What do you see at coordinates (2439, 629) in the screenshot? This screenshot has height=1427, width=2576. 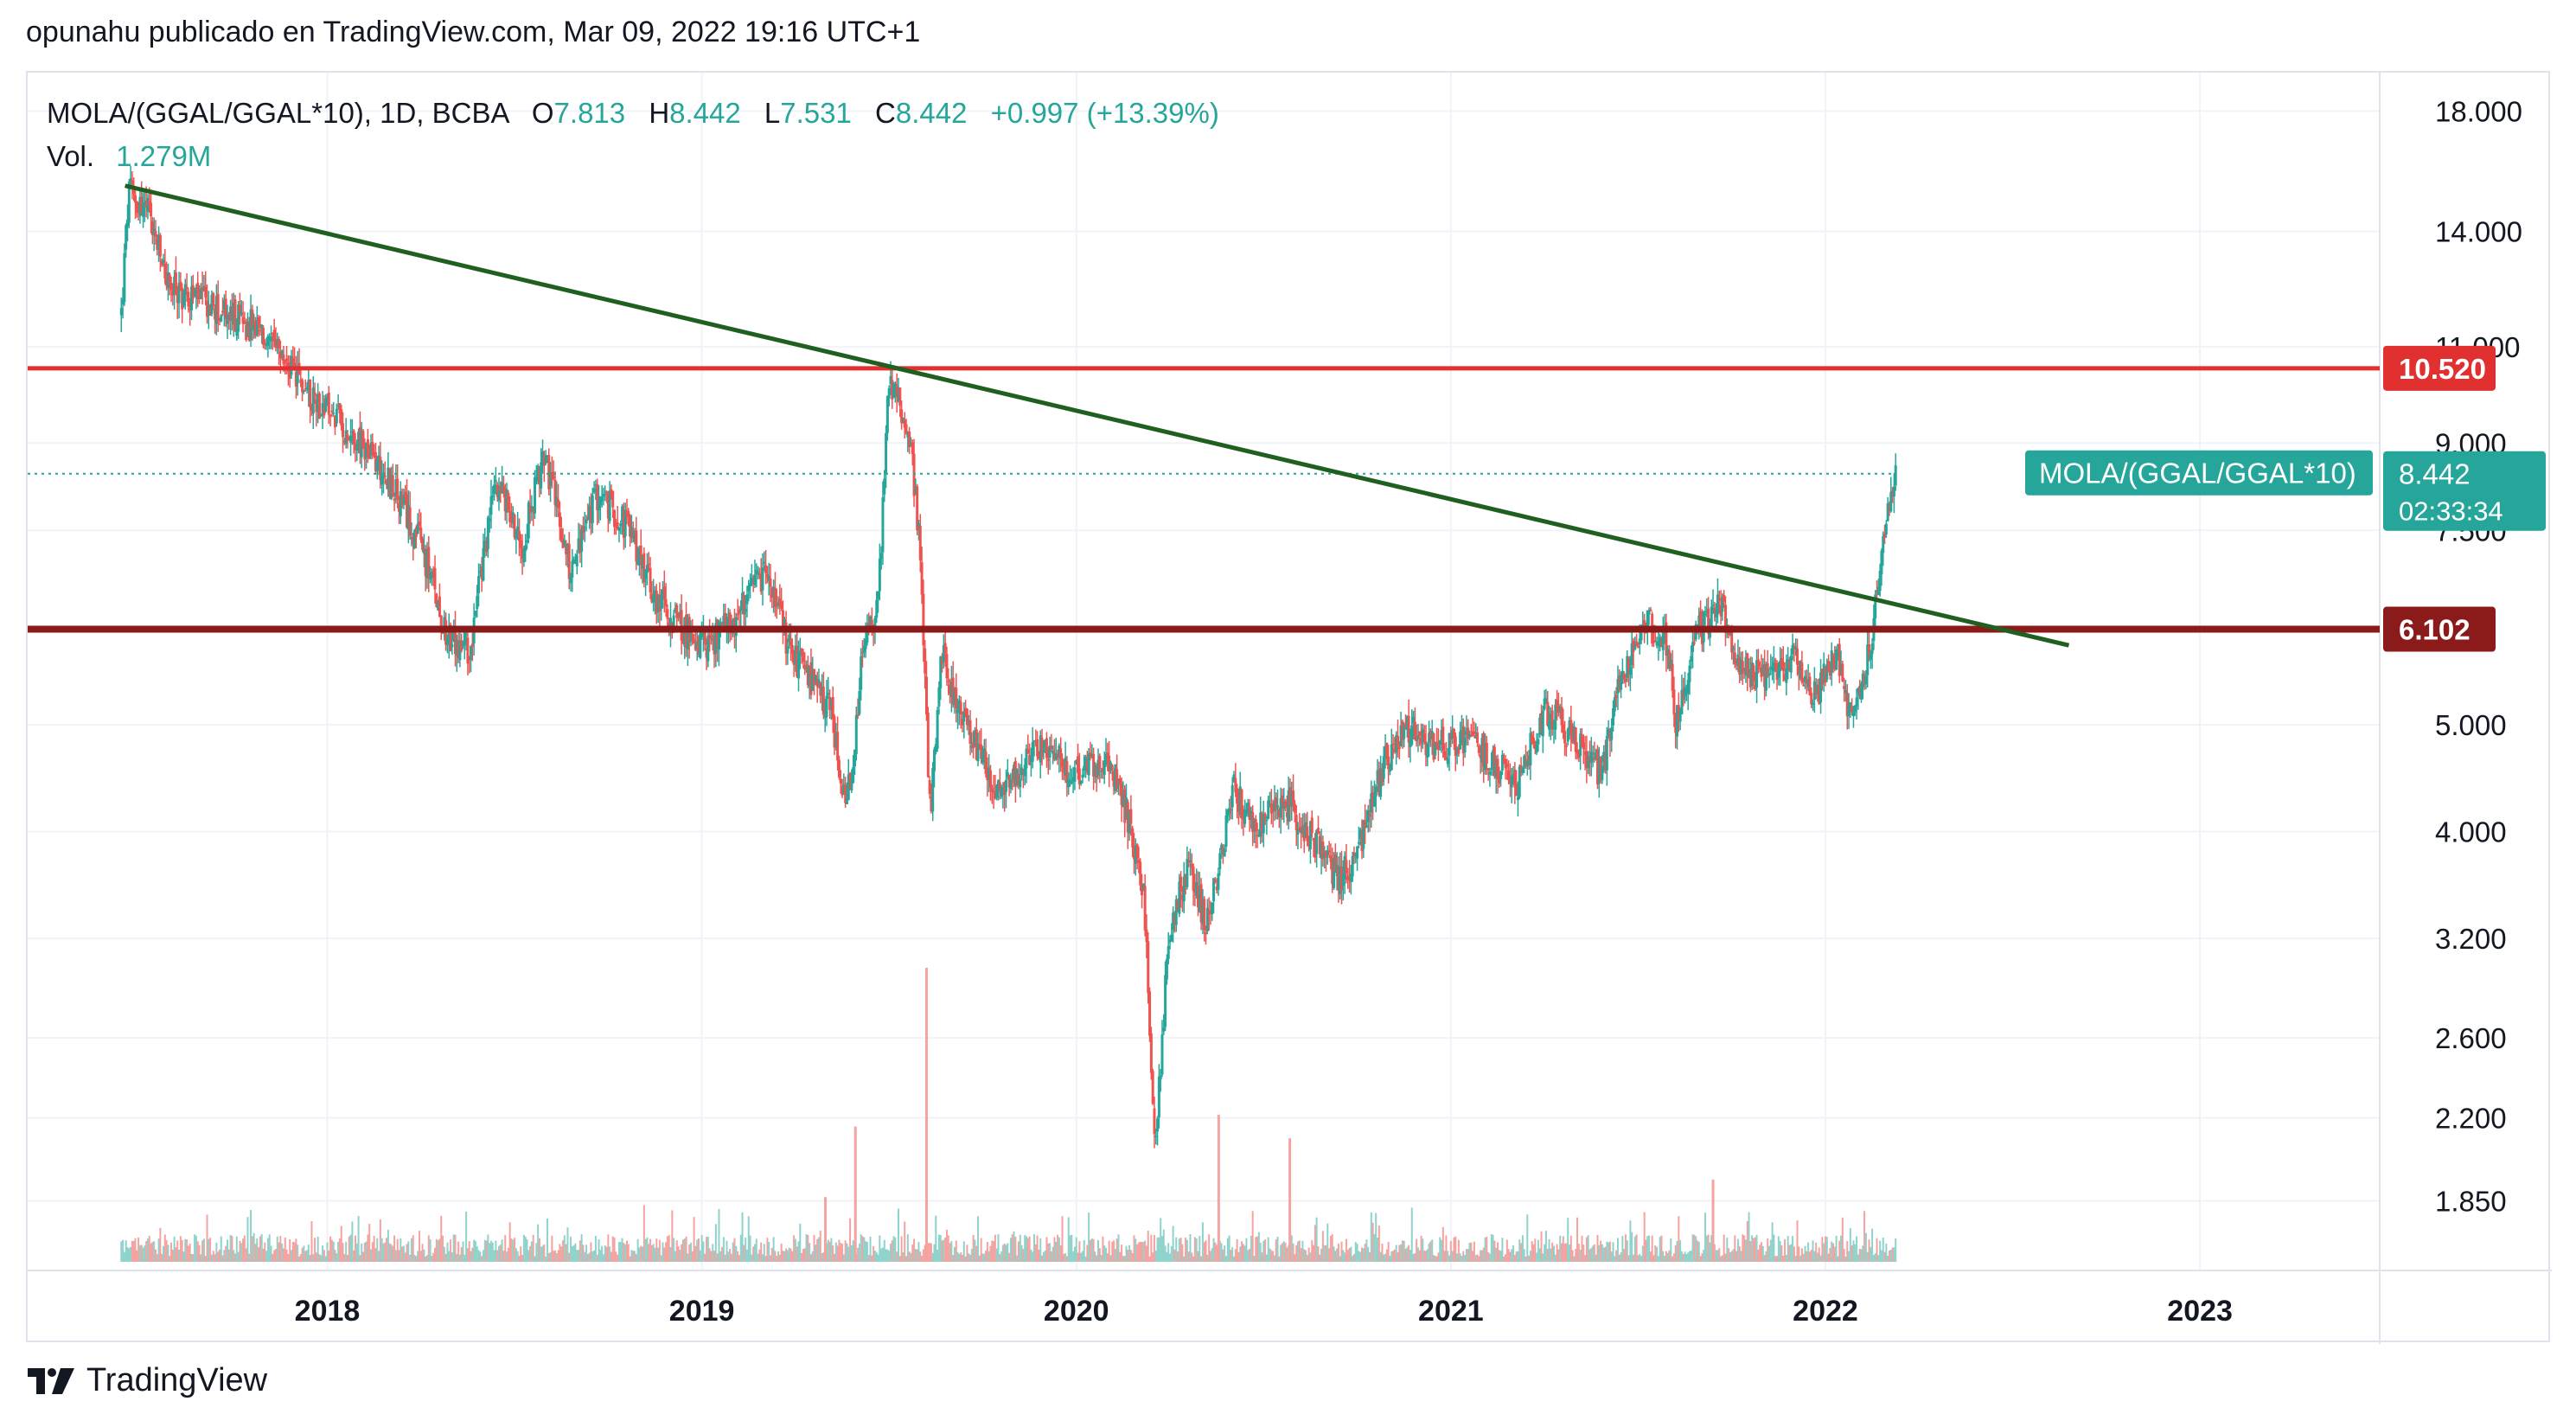 I see `support-price-badge` at bounding box center [2439, 629].